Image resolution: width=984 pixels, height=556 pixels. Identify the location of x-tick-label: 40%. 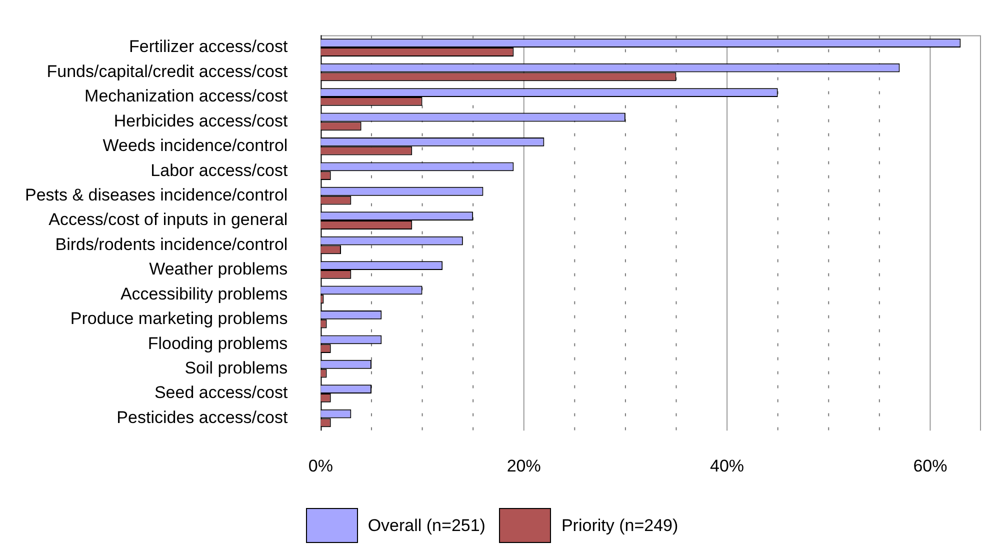
(727, 466).